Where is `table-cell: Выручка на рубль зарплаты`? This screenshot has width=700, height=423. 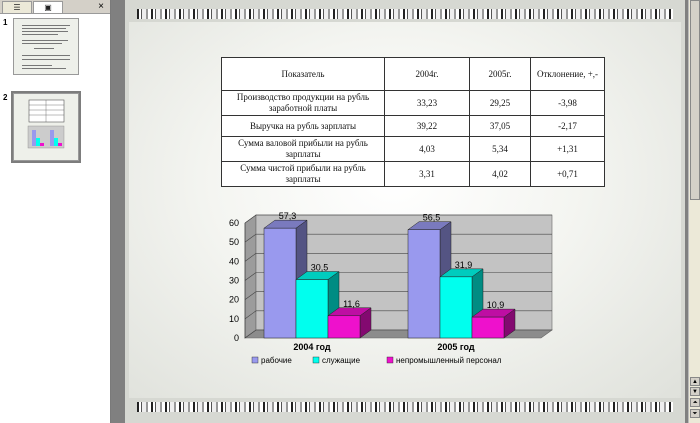 table-cell: Выручка на рубль зарплаты is located at coordinates (303, 126).